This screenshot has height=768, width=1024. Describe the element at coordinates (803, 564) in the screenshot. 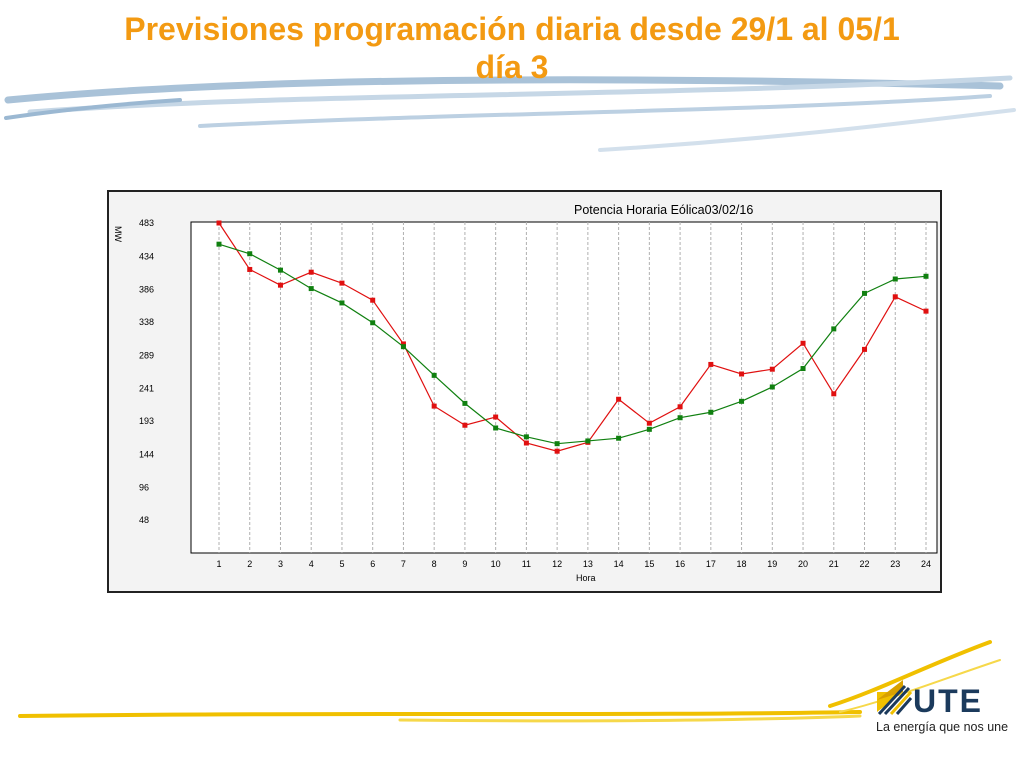

I see `x-tick-label: 20` at that location.